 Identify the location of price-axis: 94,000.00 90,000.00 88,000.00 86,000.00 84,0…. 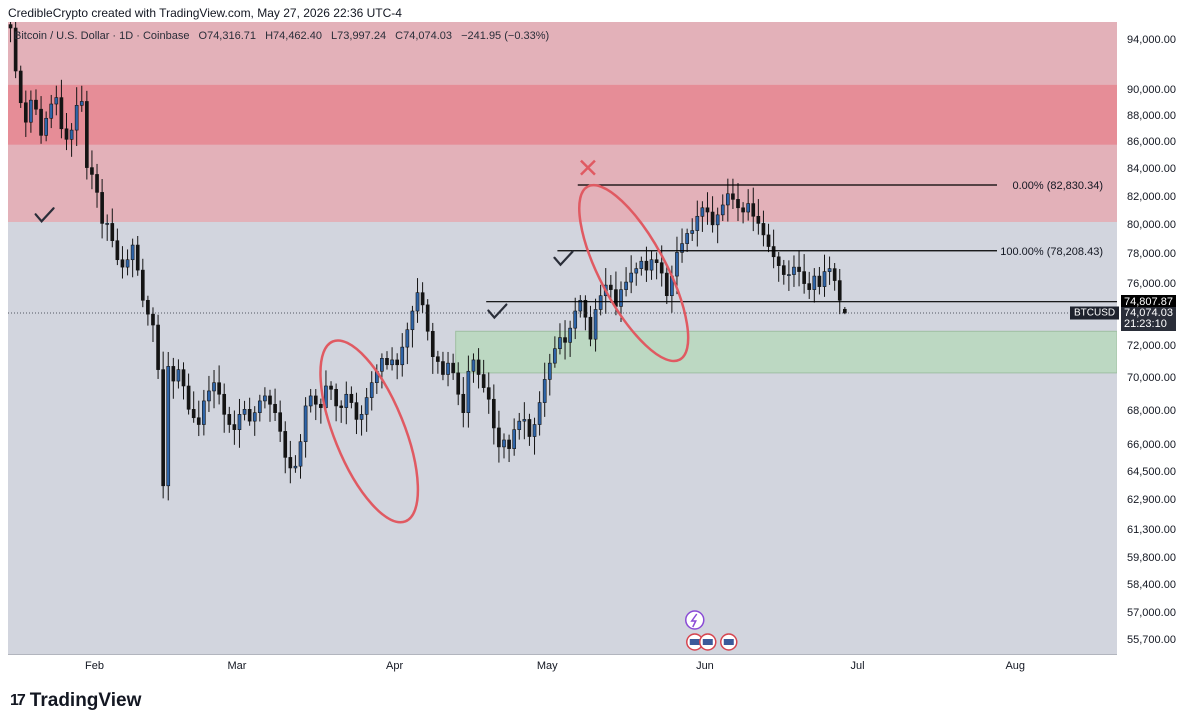
(1158, 338).